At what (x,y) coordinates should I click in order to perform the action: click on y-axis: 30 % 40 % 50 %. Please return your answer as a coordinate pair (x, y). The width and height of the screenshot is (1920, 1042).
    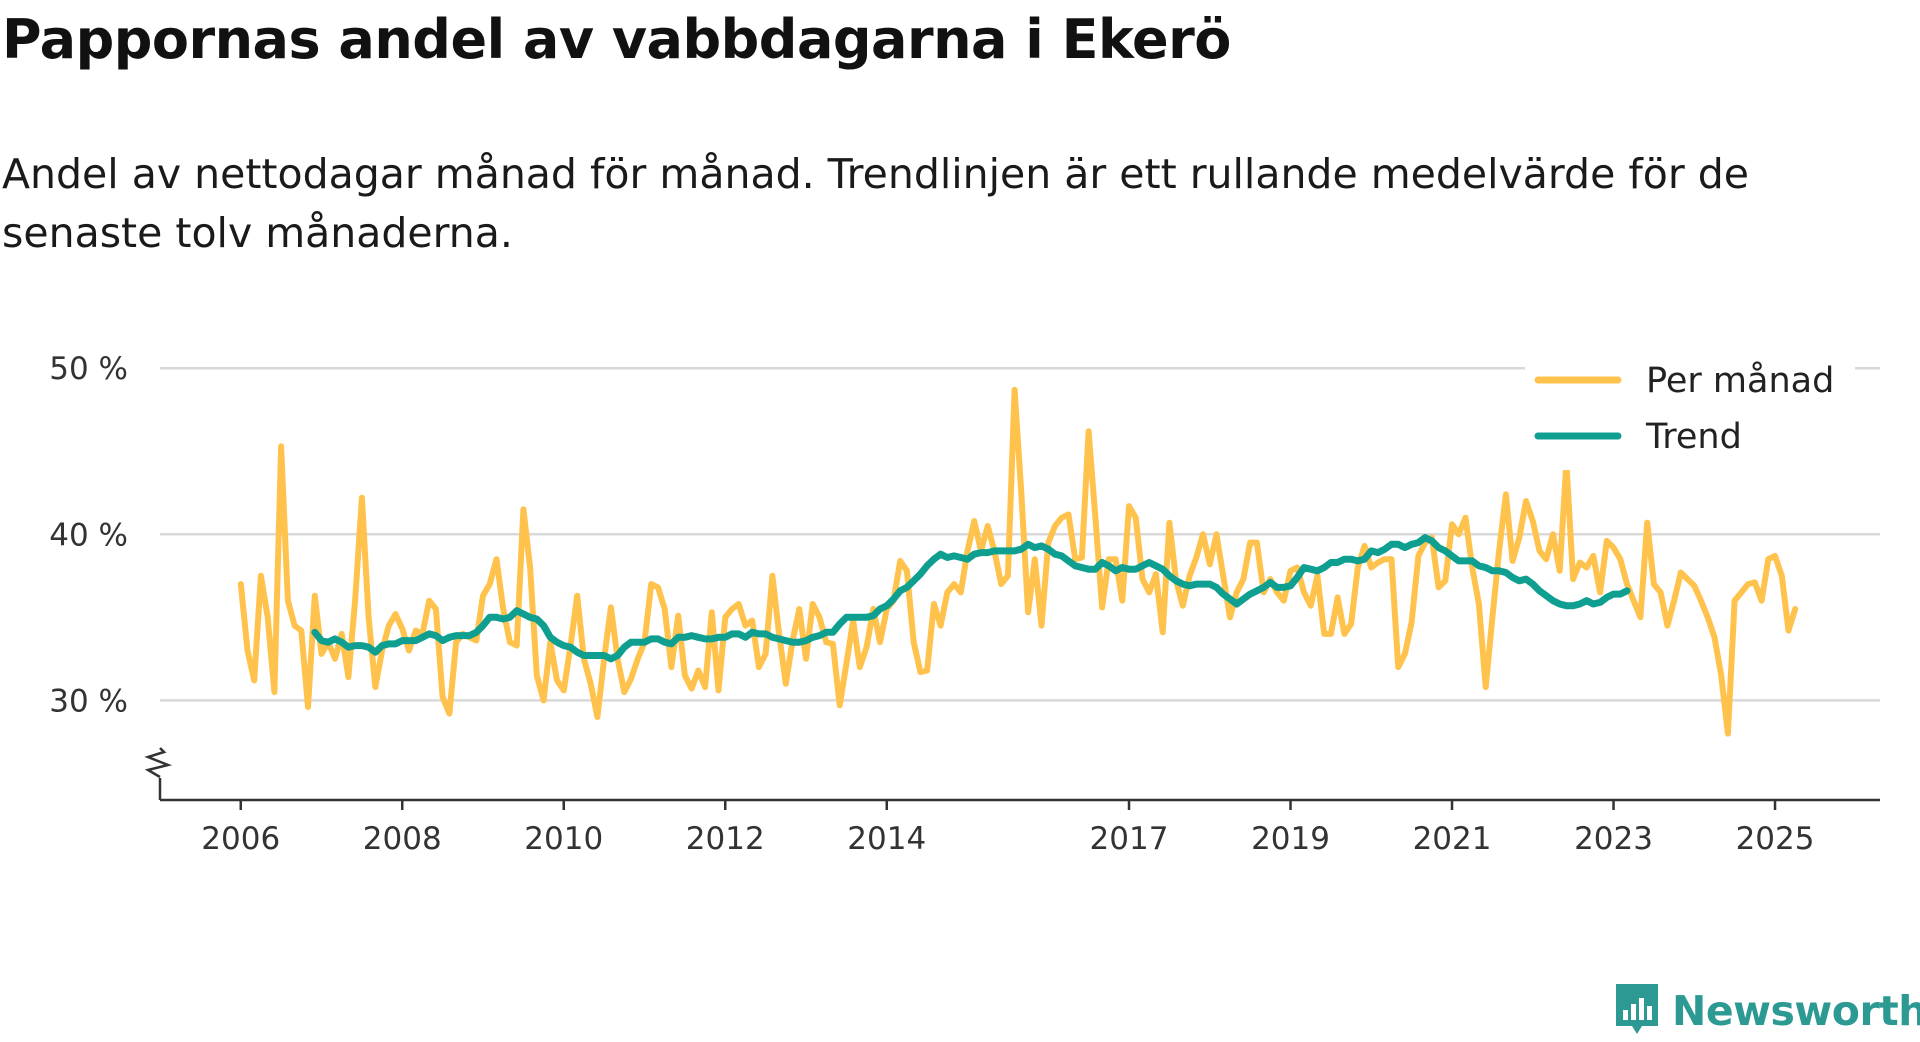
    Looking at the image, I should click on (111, 575).